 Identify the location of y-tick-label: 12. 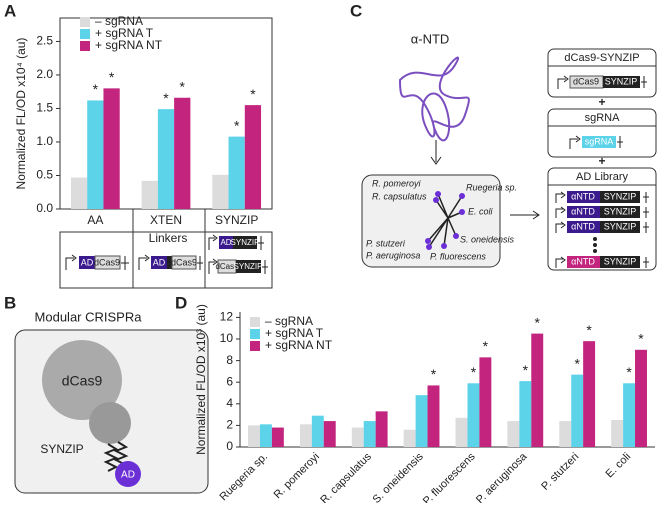
(227, 317).